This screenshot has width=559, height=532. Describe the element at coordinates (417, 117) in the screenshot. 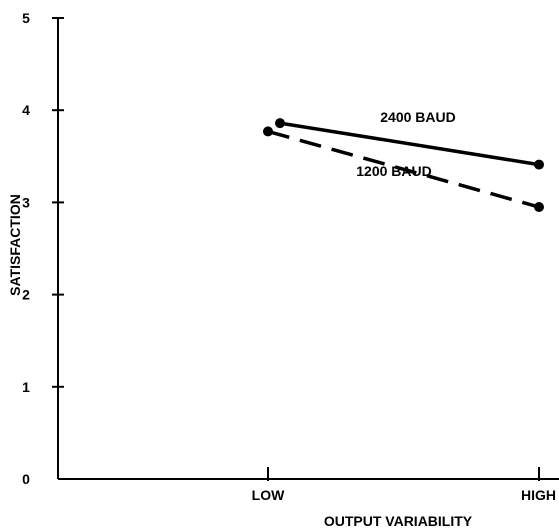

I see `series-label: 2400 BAUD` at that location.